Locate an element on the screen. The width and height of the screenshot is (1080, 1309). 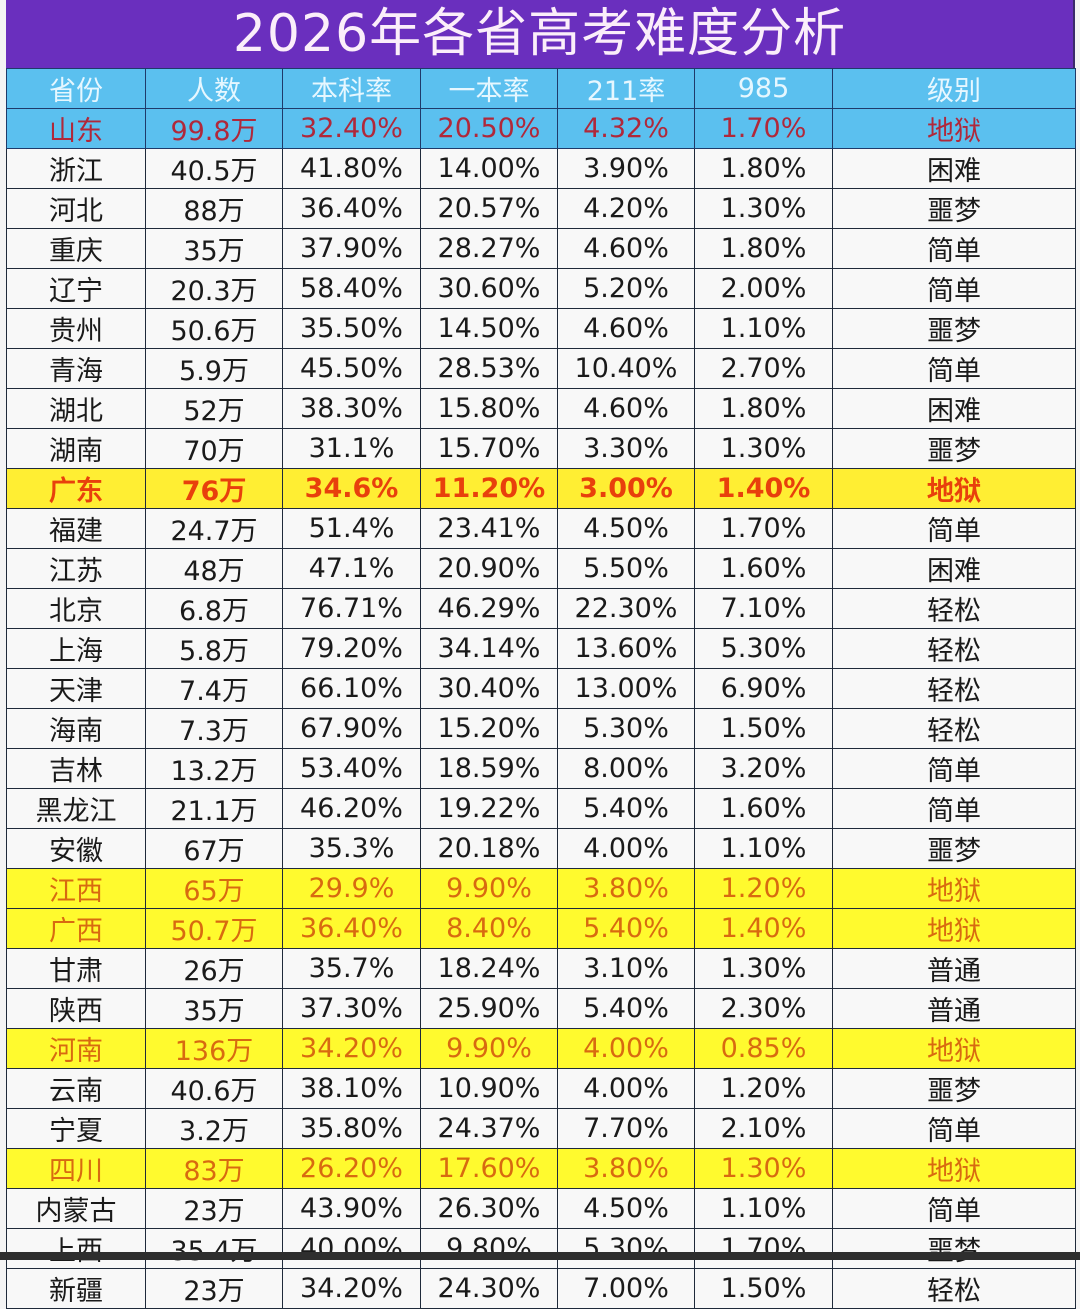
cell-985-rate: 2.10% is located at coordinates (763, 1128).